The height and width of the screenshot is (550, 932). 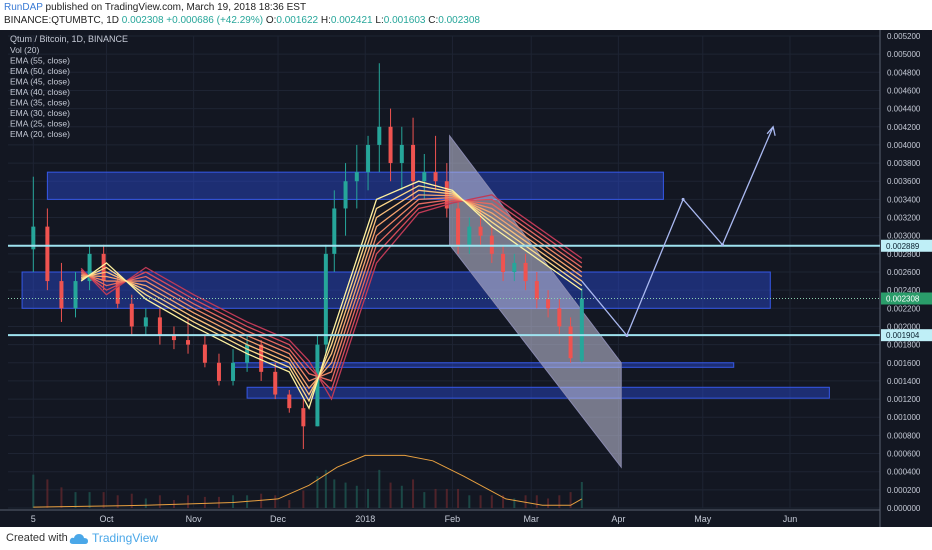 What do you see at coordinates (904, 254) in the screenshot?
I see `y-tick-label: 0.002800` at bounding box center [904, 254].